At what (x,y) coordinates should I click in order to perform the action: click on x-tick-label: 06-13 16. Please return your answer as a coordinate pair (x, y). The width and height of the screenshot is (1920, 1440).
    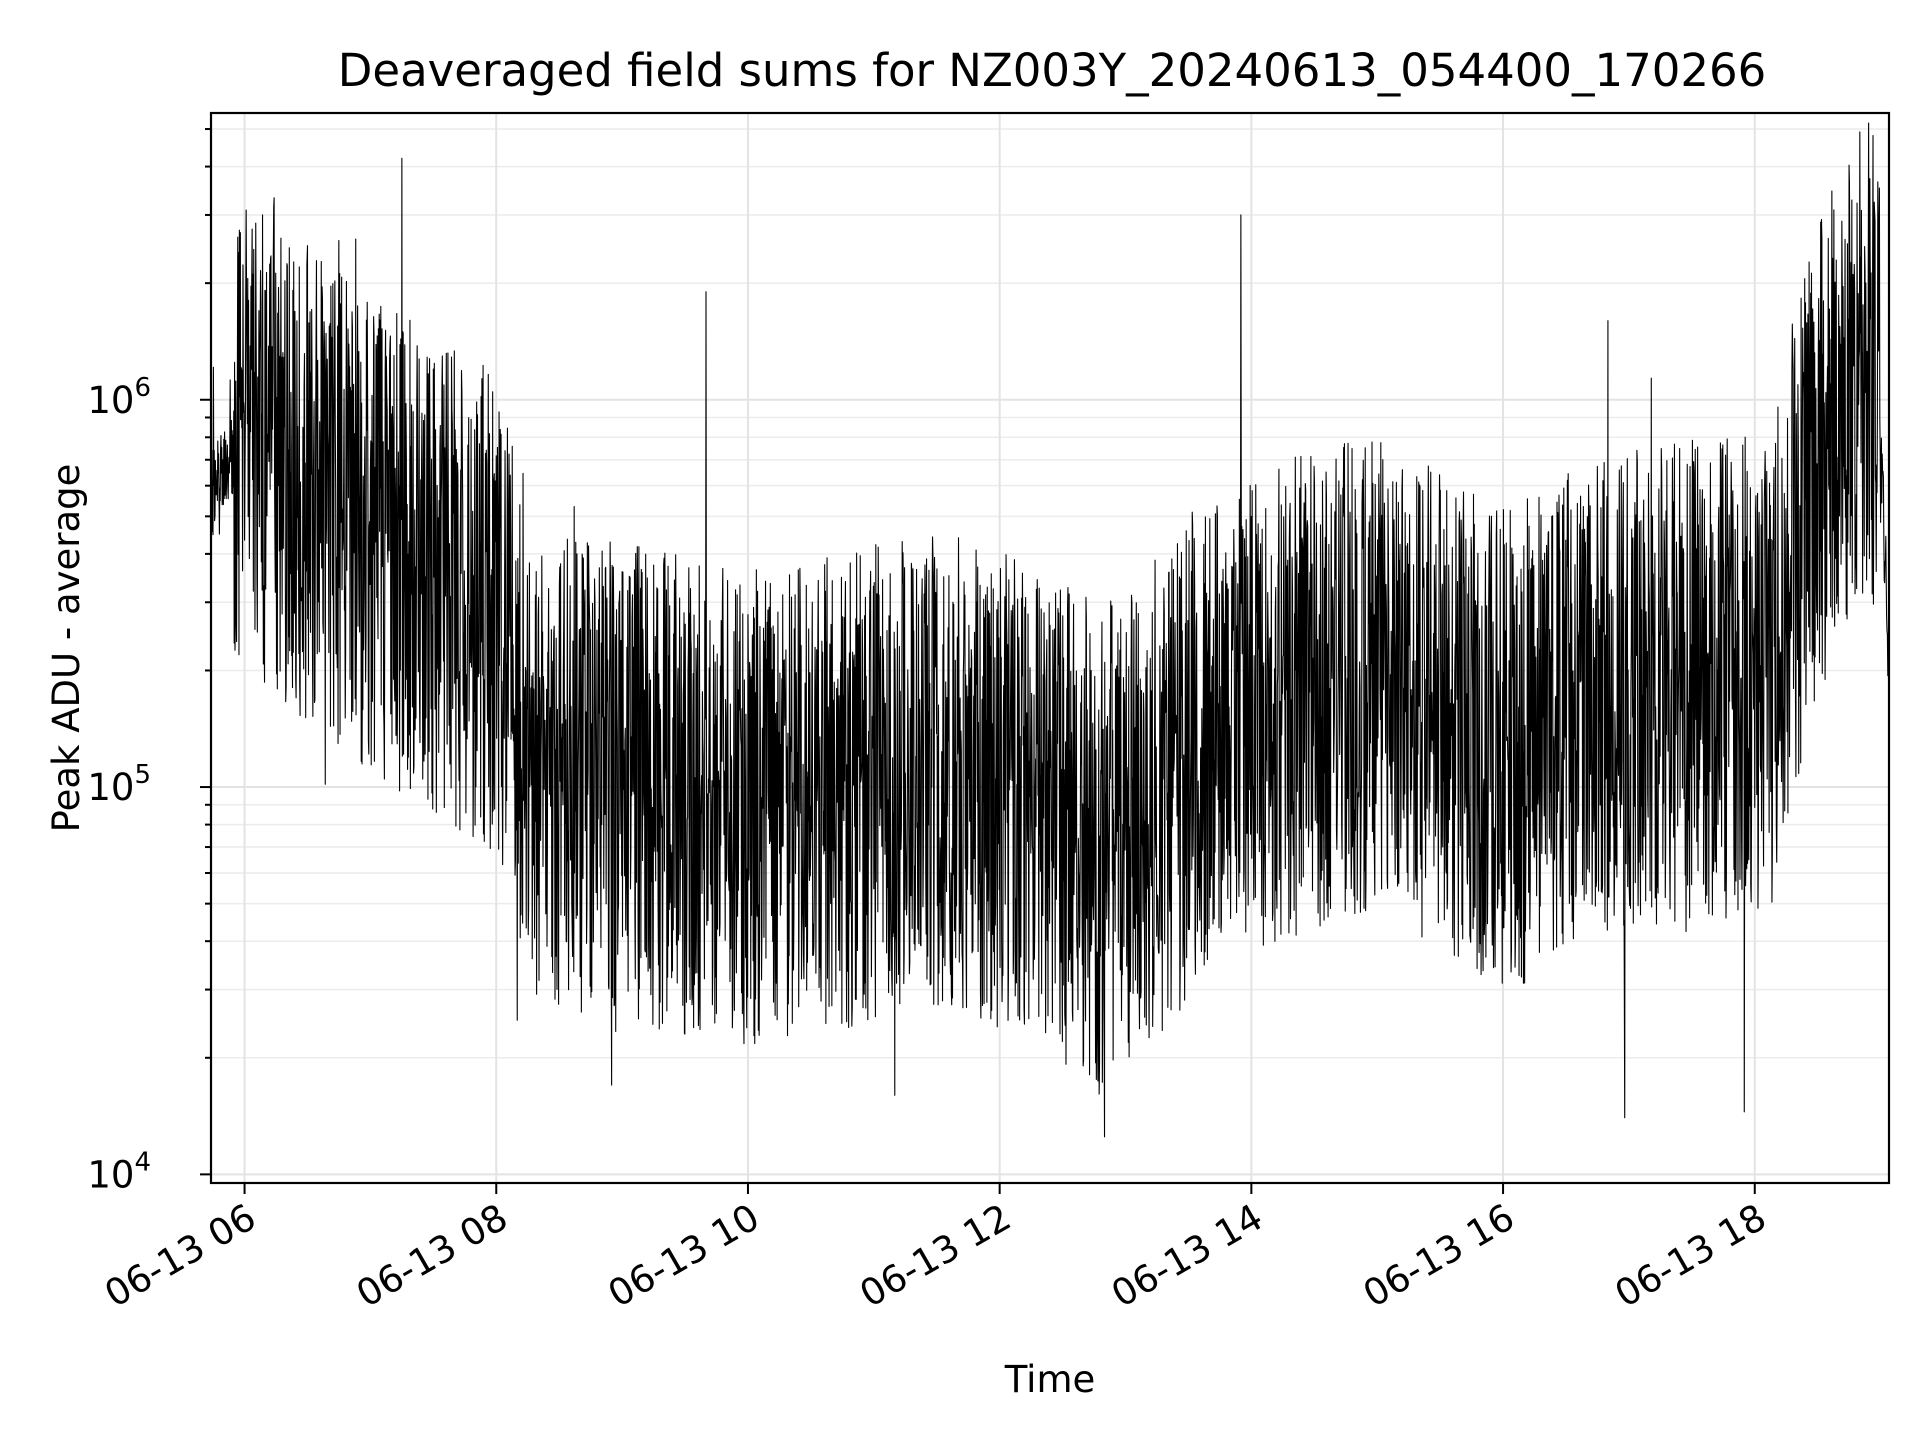
    Looking at the image, I should click on (1439, 1256).